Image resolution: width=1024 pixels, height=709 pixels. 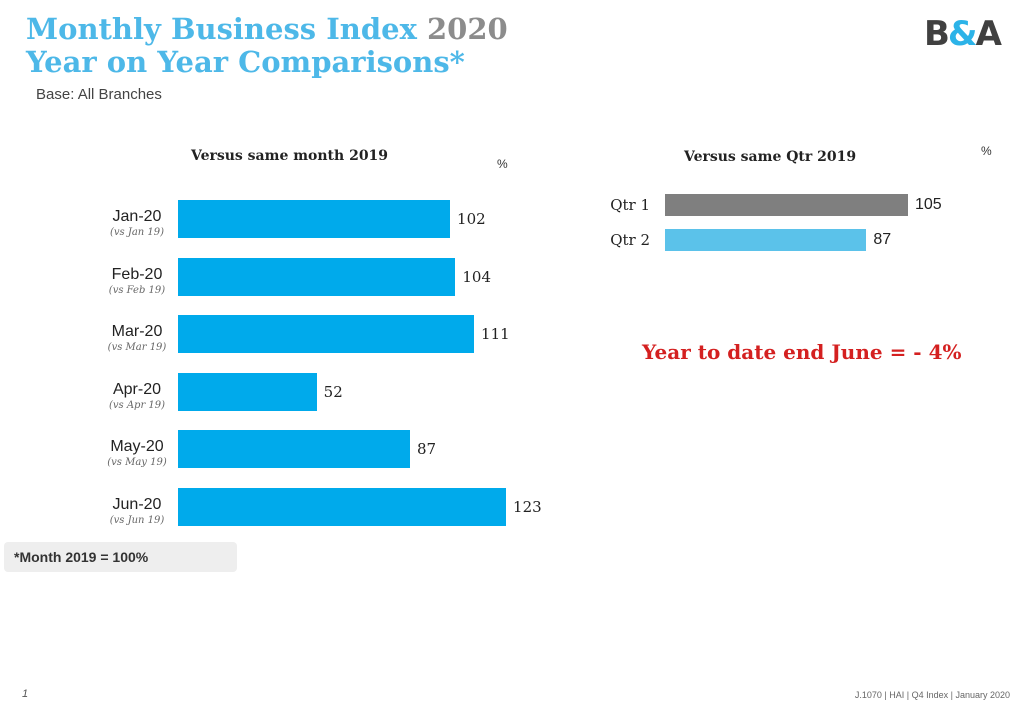 I want to click on quarterly-chart-title: Versus same Qtr 2019, so click(x=770, y=157).